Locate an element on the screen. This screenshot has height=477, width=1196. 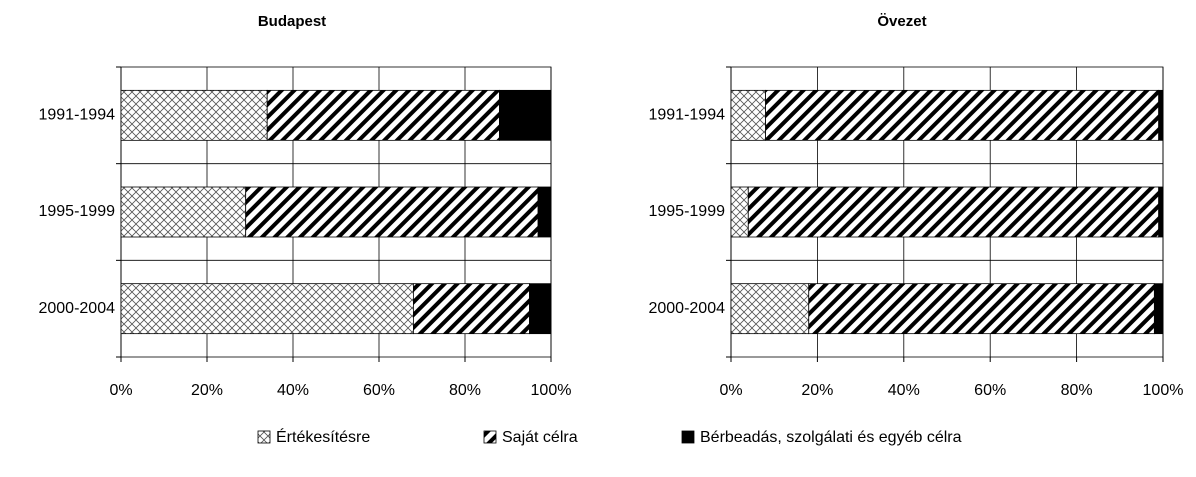
legend-label: Saját célra is located at coordinates (540, 437).